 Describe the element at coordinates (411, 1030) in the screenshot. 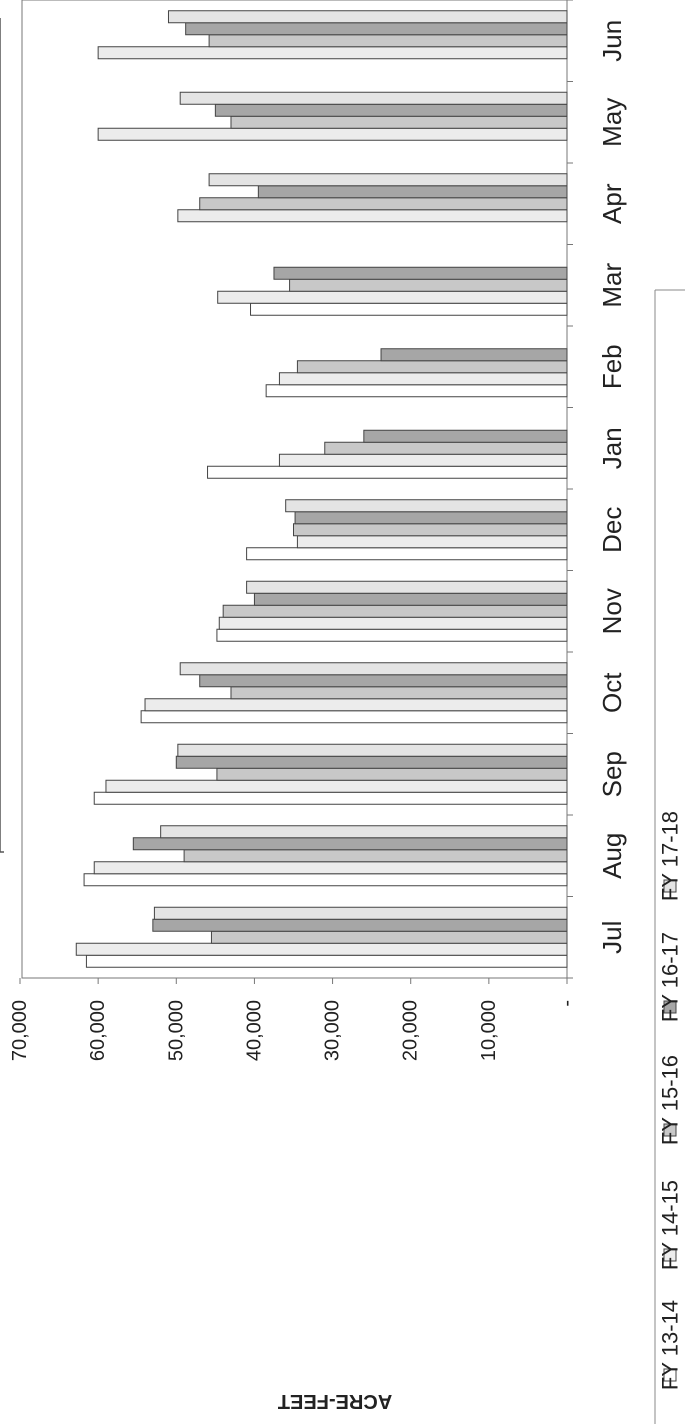

I see `y-tick-label: 20,000` at that location.